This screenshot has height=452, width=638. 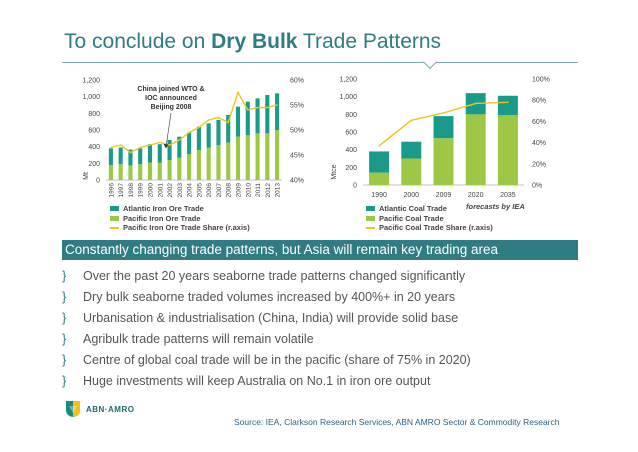 I want to click on legend-pacific-coal: Pacific Coal Trade, so click(x=429, y=219).